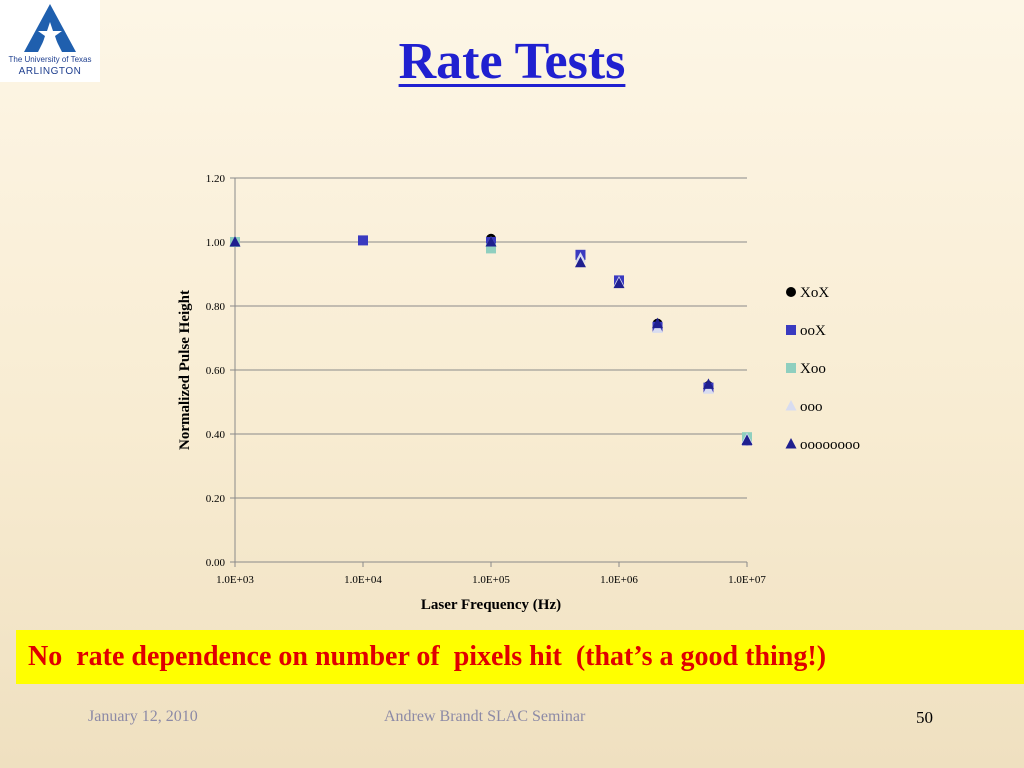 The image size is (1024, 768). Describe the element at coordinates (619, 580) in the screenshot. I see `x-tick-label: 1.0E+06` at that location.